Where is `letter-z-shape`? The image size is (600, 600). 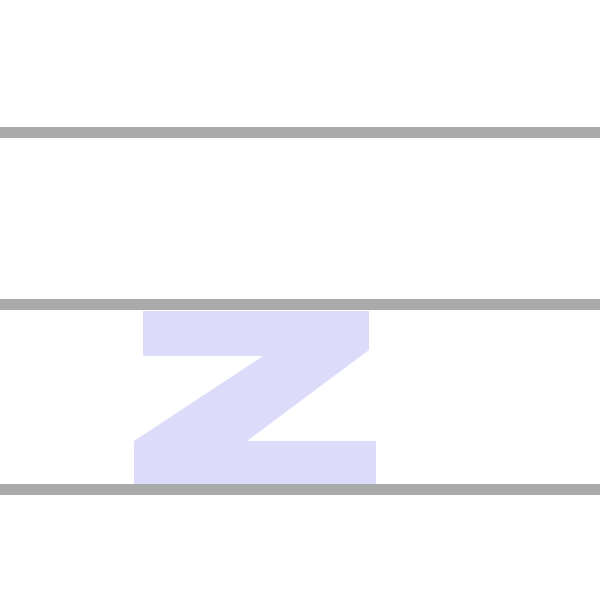
letter-z-shape is located at coordinates (255, 397).